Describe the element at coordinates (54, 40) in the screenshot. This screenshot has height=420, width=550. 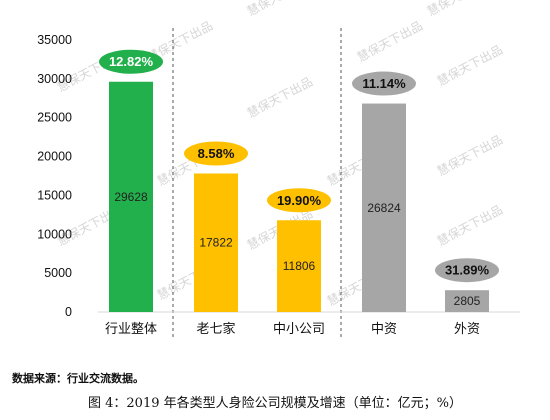
I see `y-tick-label: 35000` at that location.